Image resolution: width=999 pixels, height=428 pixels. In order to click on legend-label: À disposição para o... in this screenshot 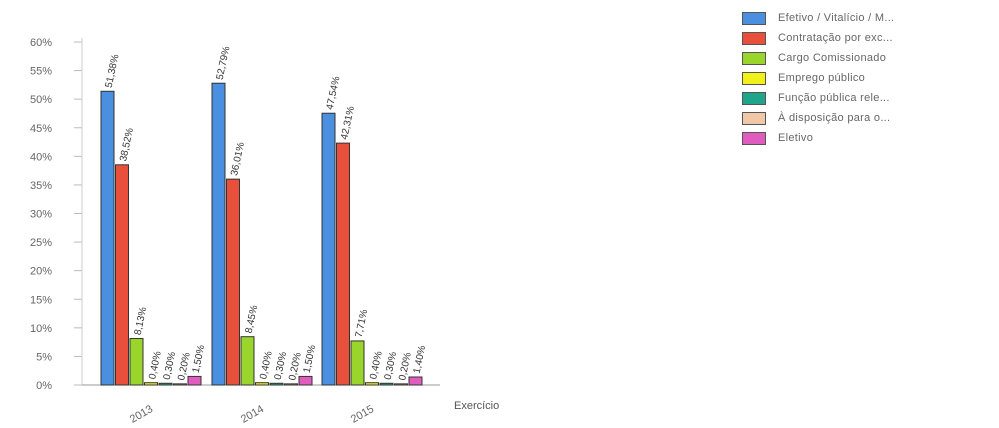, I will do `click(834, 118)`.